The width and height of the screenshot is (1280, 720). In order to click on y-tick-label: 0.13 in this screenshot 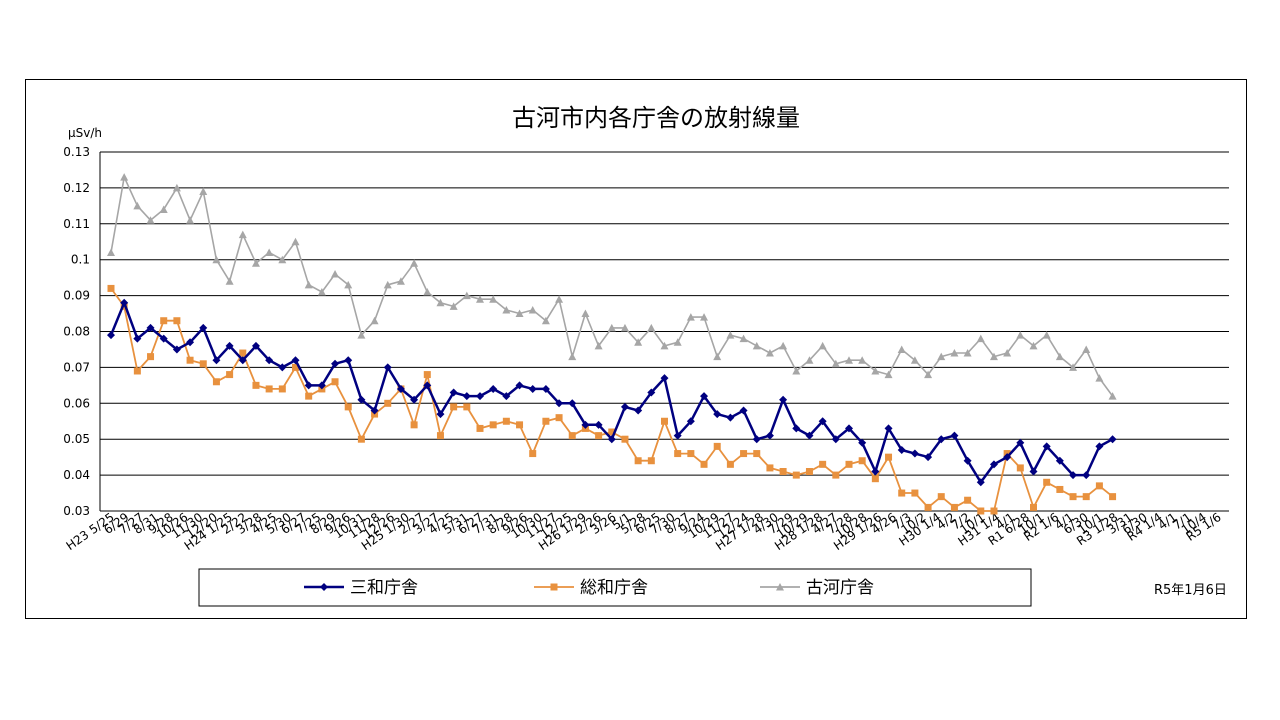, I will do `click(76, 152)`.